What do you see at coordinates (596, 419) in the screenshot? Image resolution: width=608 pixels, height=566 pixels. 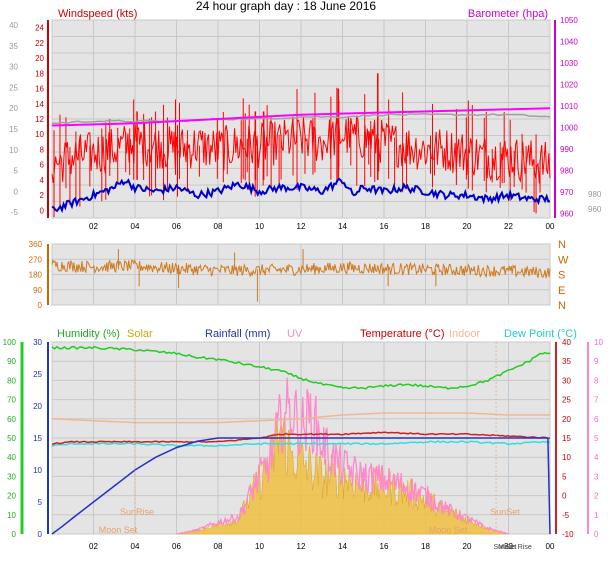 I see `uv-tick: 6` at bounding box center [596, 419].